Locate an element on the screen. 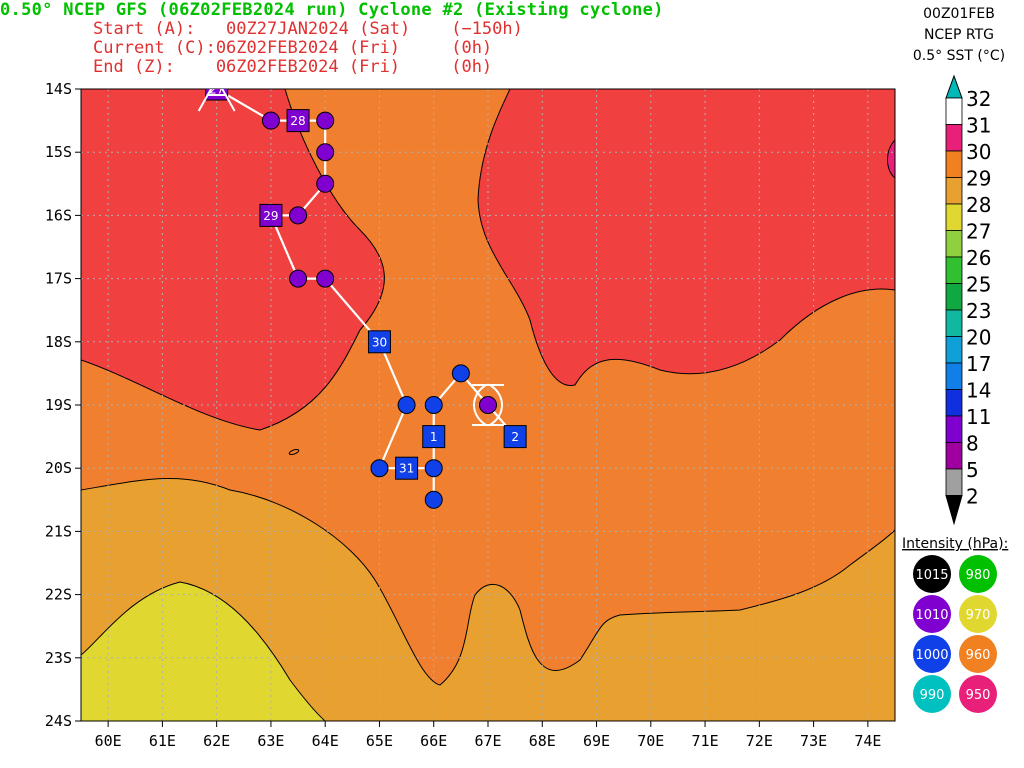 The width and height of the screenshot is (1024, 768). colorbar-label: 23 is located at coordinates (978, 311).